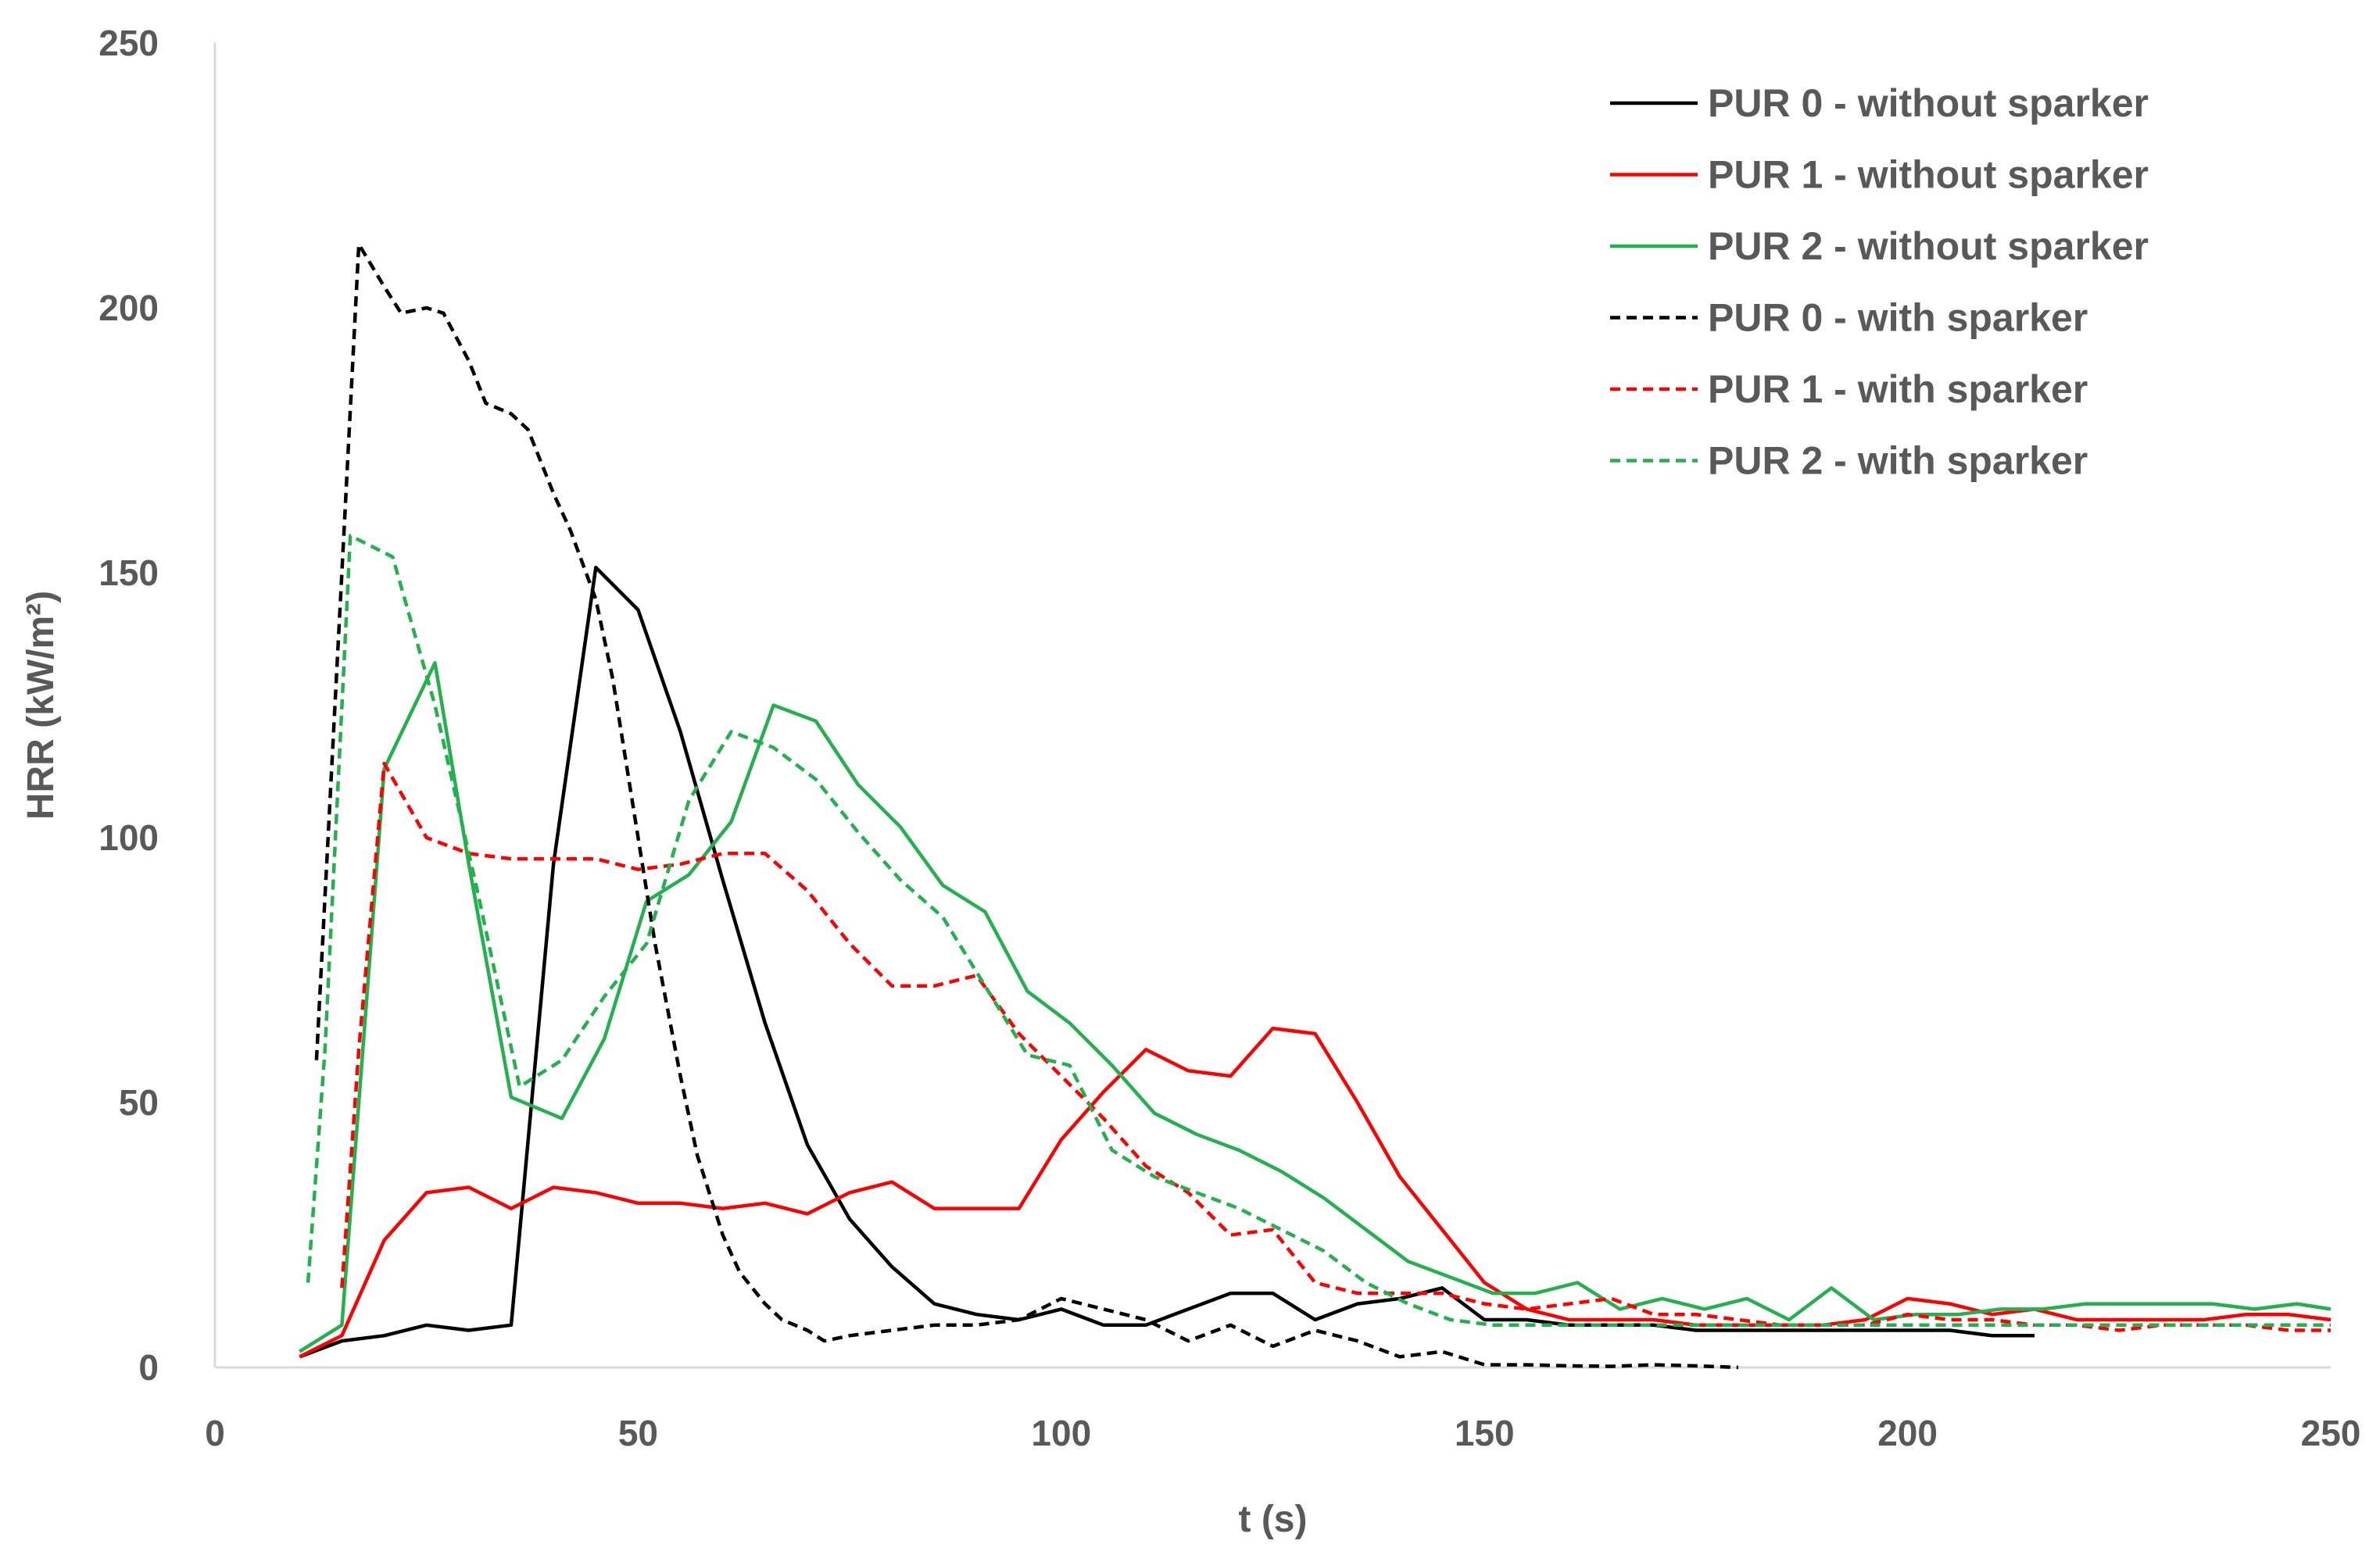 Image resolution: width=2380 pixels, height=1562 pixels. What do you see at coordinates (638, 1433) in the screenshot?
I see `x-tick-label: 50` at bounding box center [638, 1433].